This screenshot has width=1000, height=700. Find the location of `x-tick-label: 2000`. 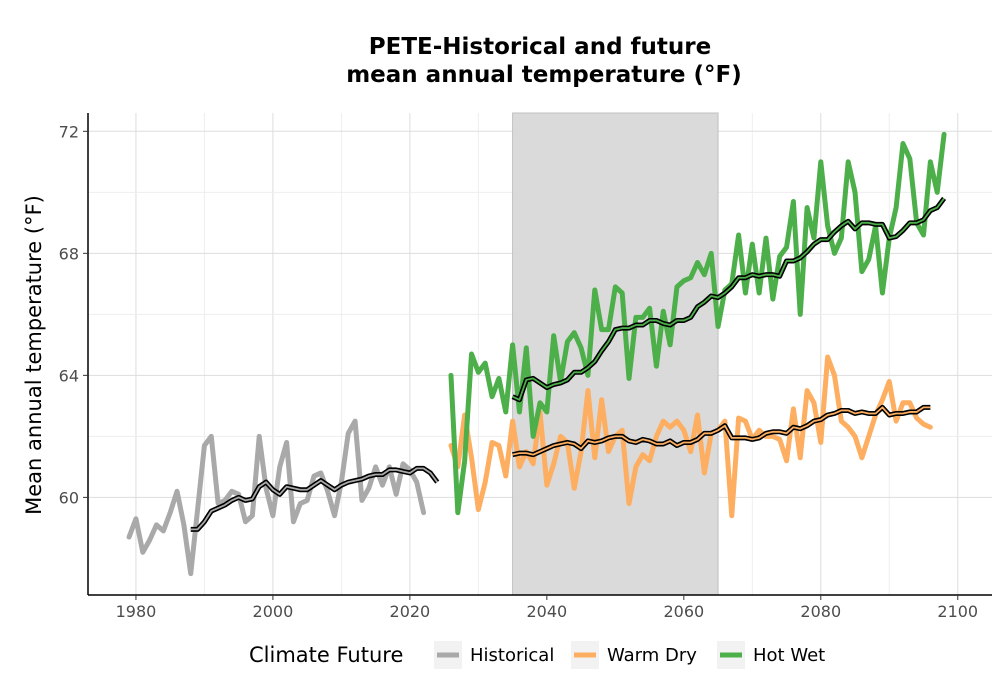

x-tick-label: 2000 is located at coordinates (273, 611).